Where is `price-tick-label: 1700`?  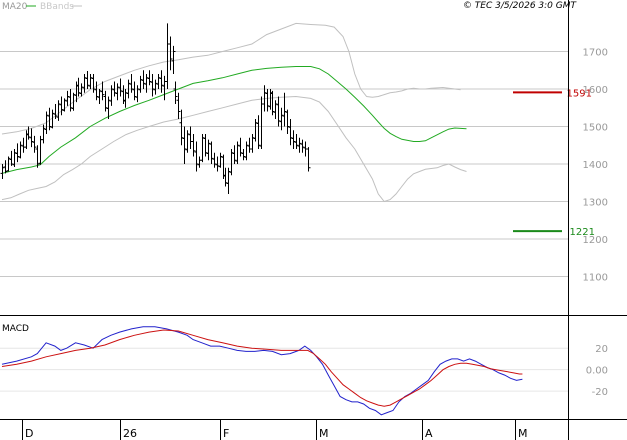
price-tick-label: 1700 is located at coordinates (595, 53).